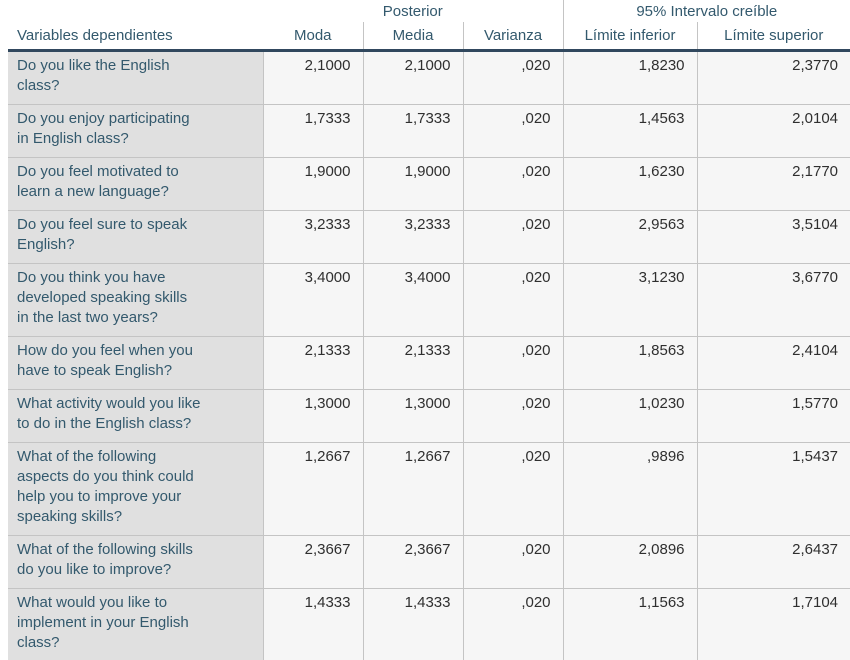 The height and width of the screenshot is (660, 850). What do you see at coordinates (773, 415) in the screenshot?
I see `limite-superior-value: 1,5770` at bounding box center [773, 415].